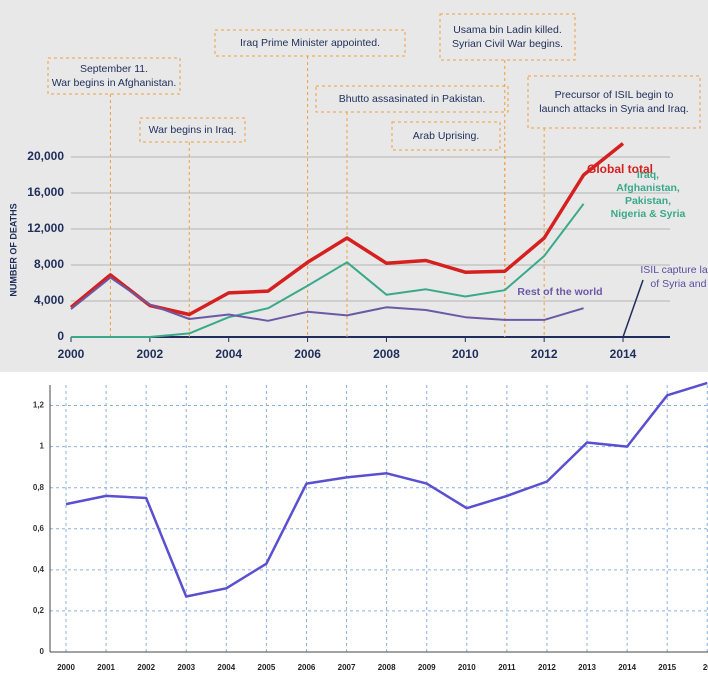 The image size is (708, 684). I want to click on x-tick-label: 20, so click(705, 667).